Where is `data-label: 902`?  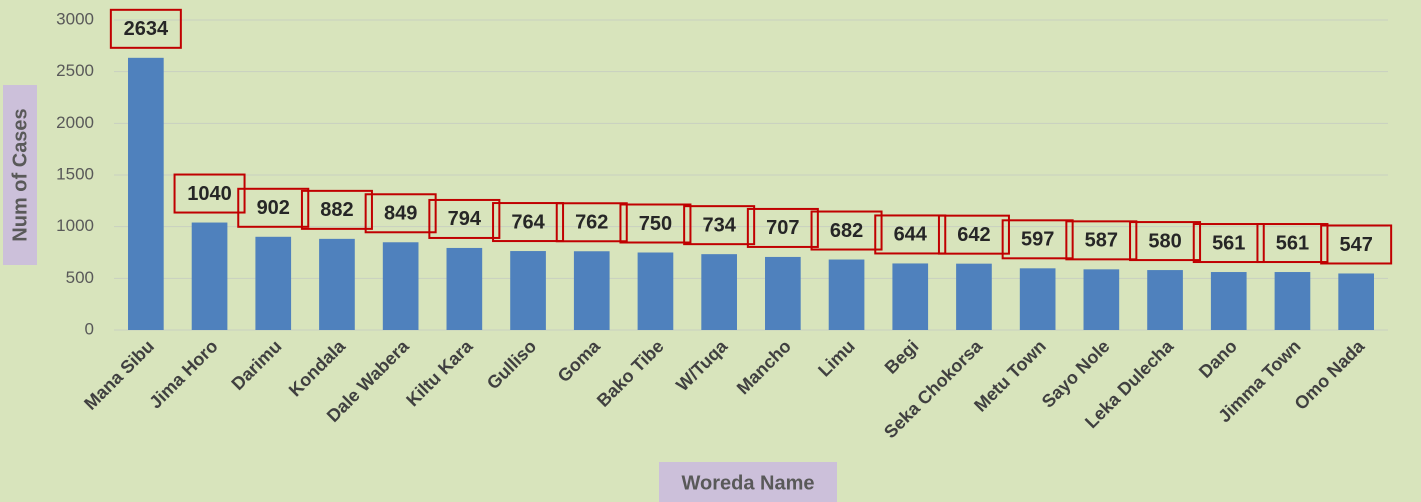
data-label: 902 is located at coordinates (273, 208).